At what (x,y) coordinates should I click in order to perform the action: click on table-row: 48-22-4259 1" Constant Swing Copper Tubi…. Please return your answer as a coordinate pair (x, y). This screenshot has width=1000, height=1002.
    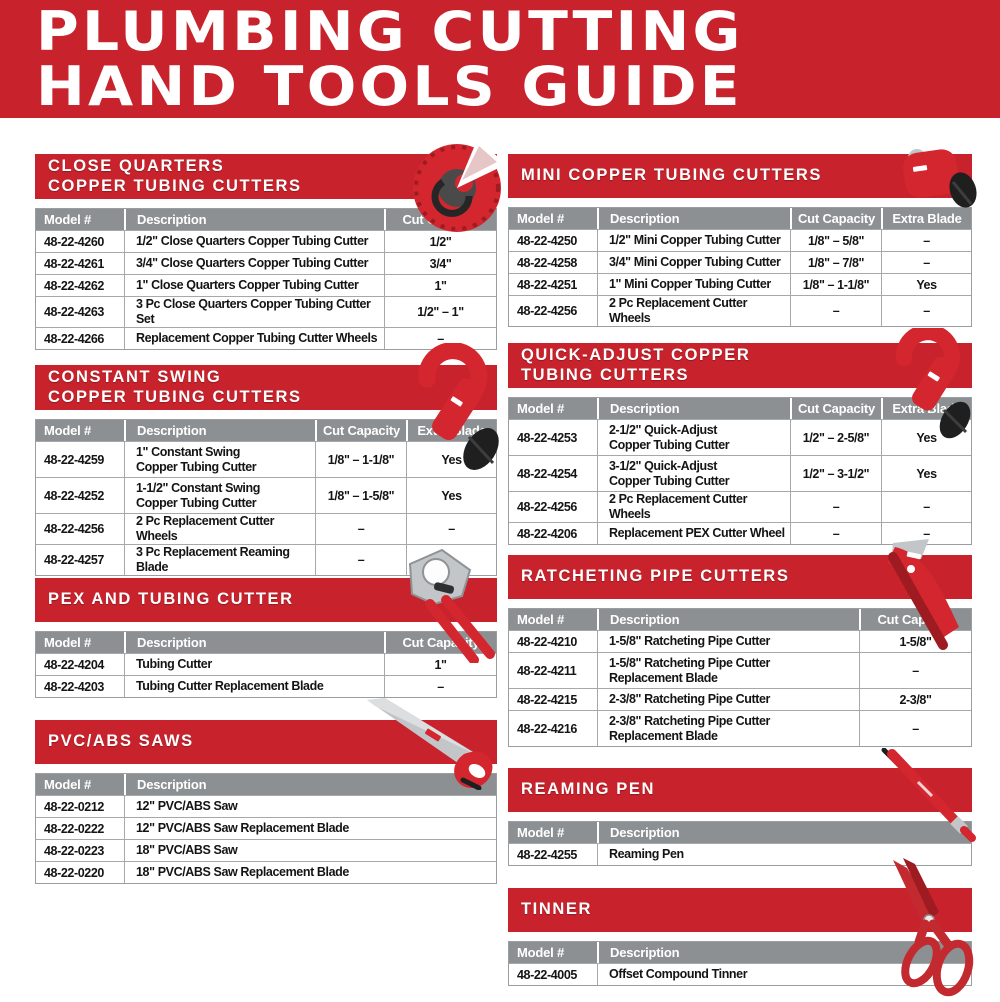
    Looking at the image, I should click on (266, 459).